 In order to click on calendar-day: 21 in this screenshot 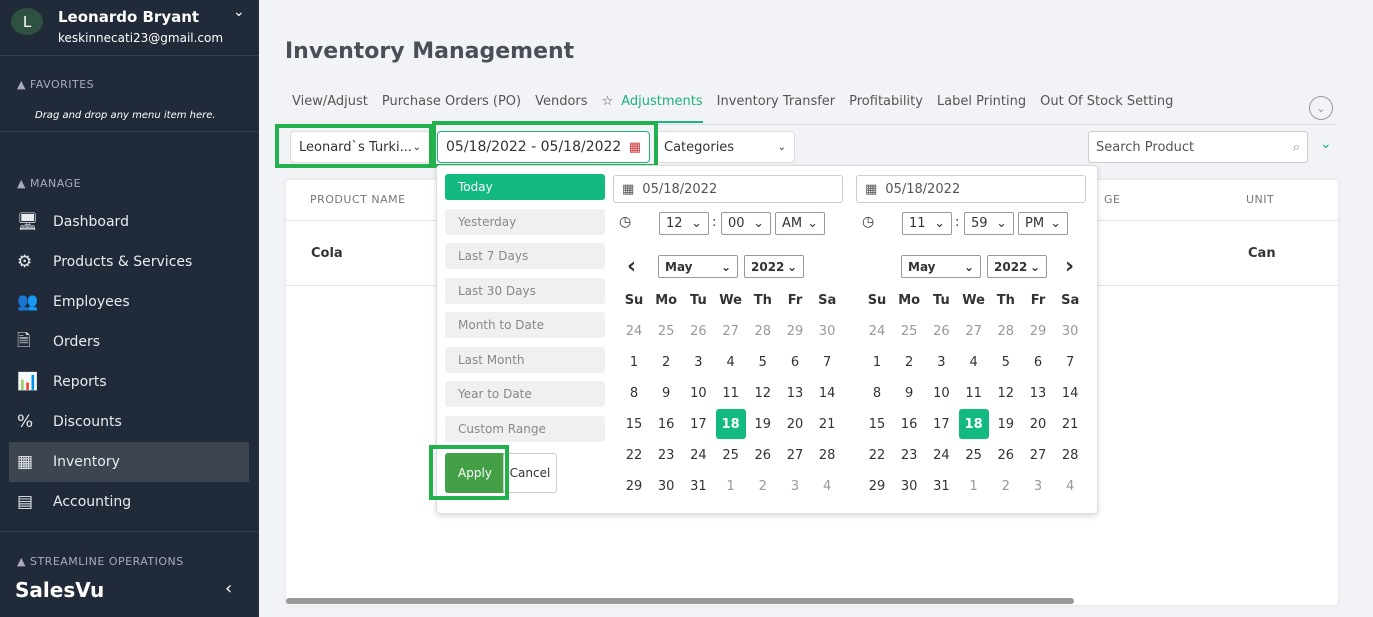, I will do `click(827, 424)`.